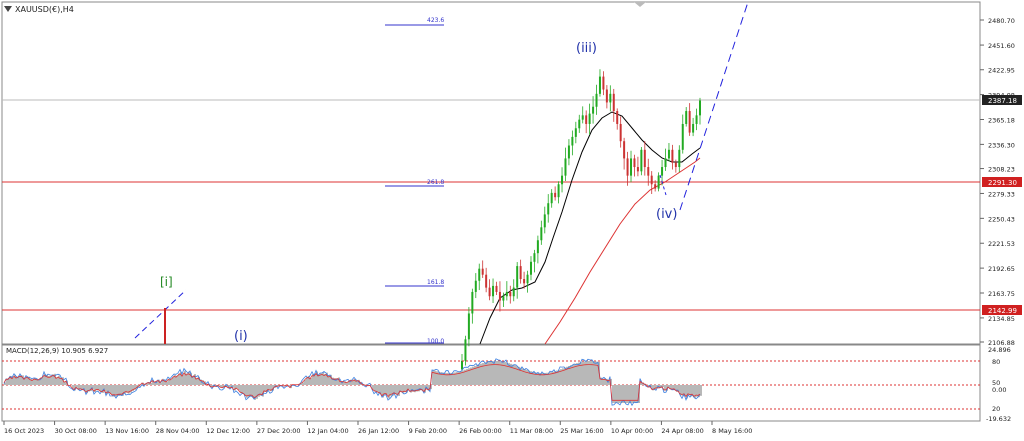 The width and height of the screenshot is (1024, 441). Describe the element at coordinates (8, 9) in the screenshot. I see `symbol-dropdown-icon` at that location.